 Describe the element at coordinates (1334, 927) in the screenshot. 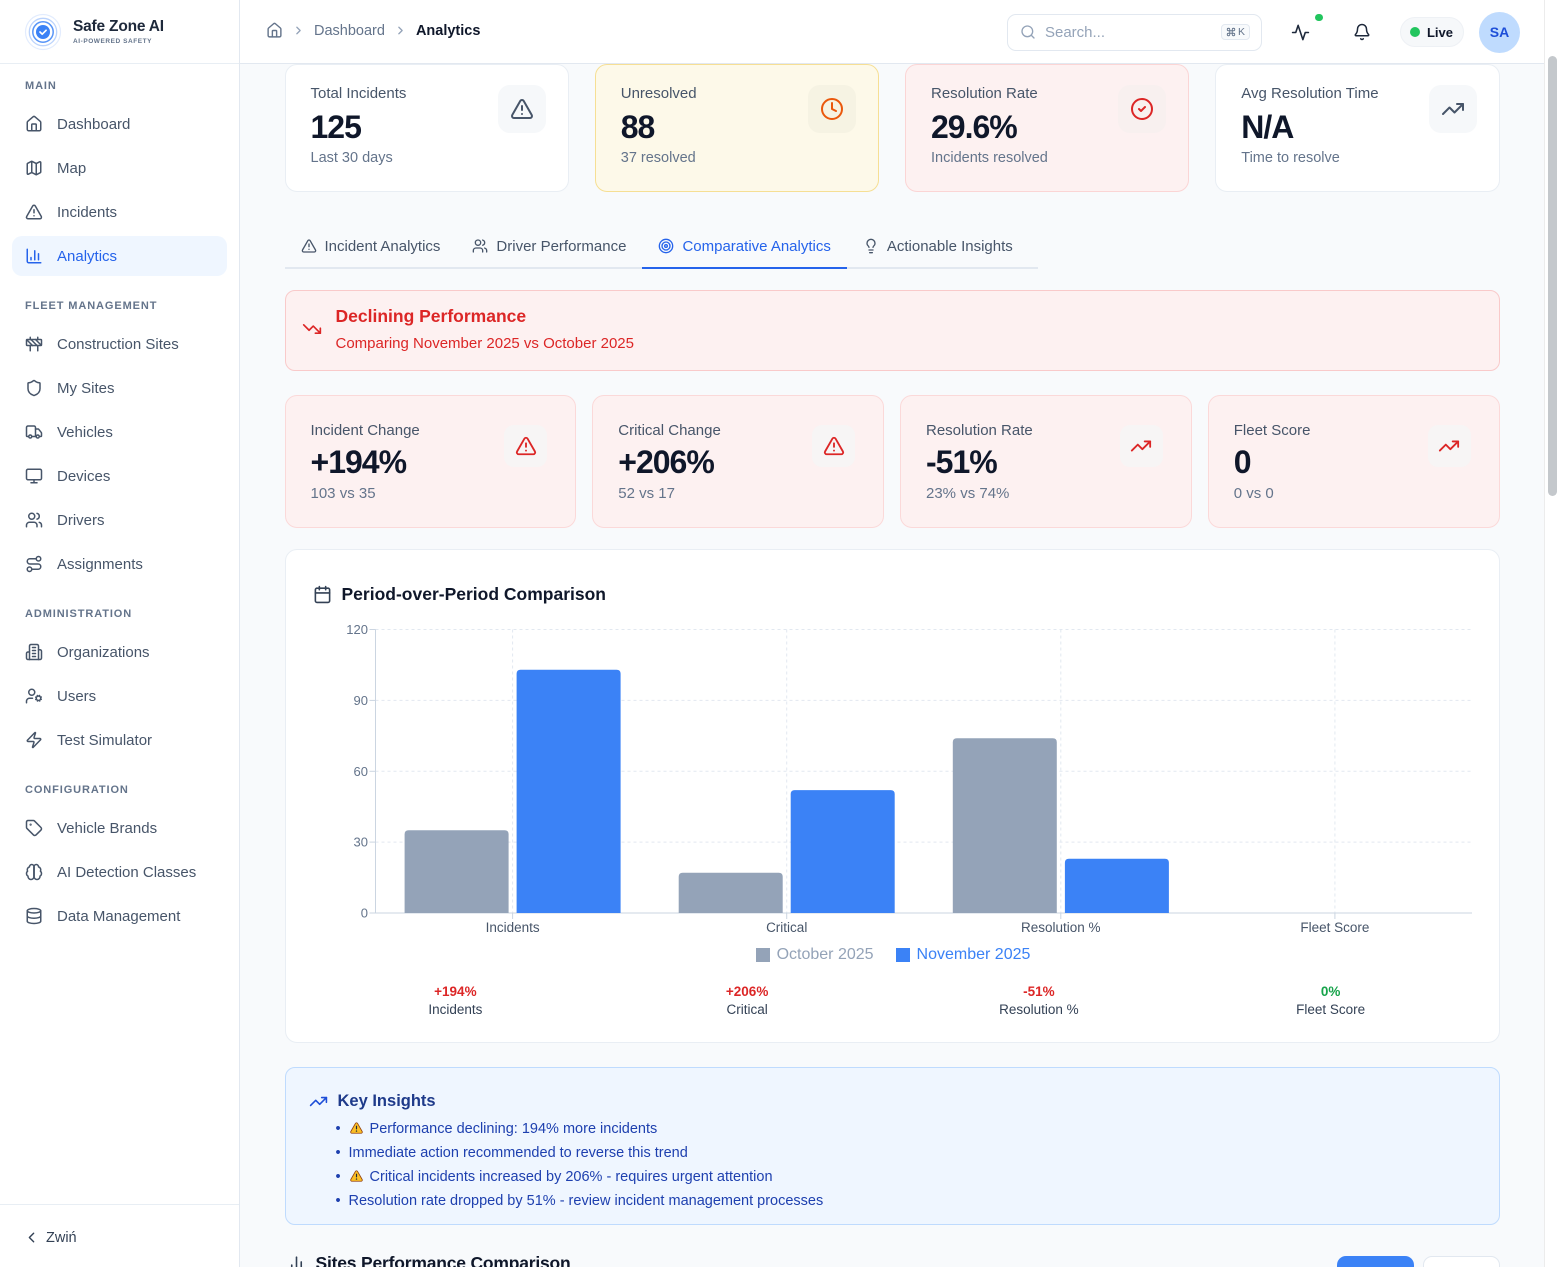

I see `svg-text: Fleet Score` at that location.